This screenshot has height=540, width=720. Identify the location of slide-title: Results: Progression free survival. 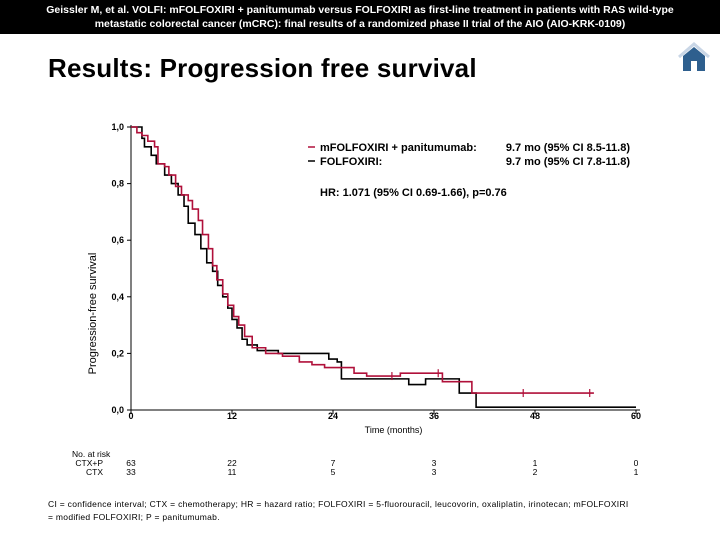
(262, 68).